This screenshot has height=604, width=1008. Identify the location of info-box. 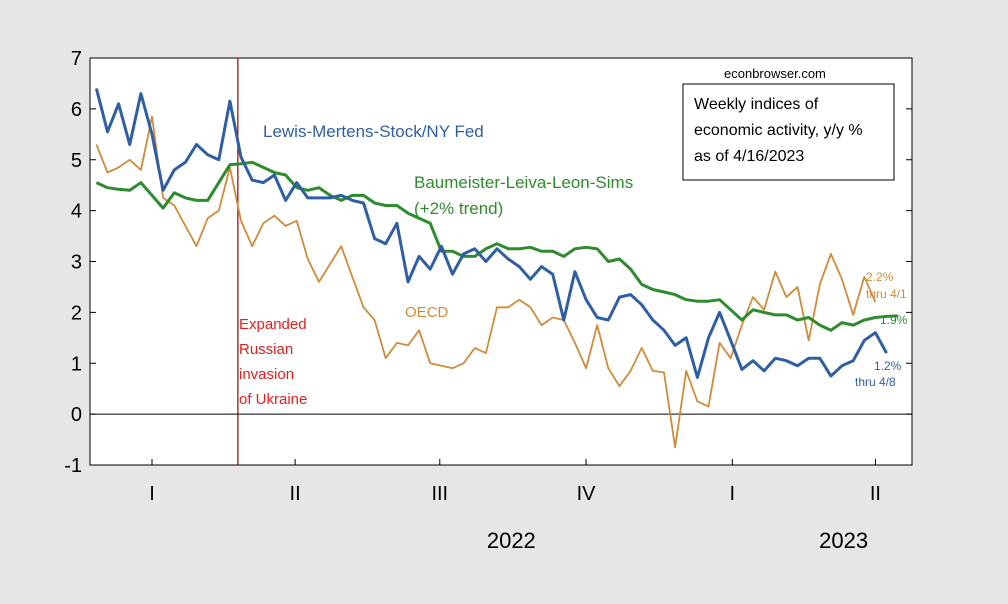
(788, 132).